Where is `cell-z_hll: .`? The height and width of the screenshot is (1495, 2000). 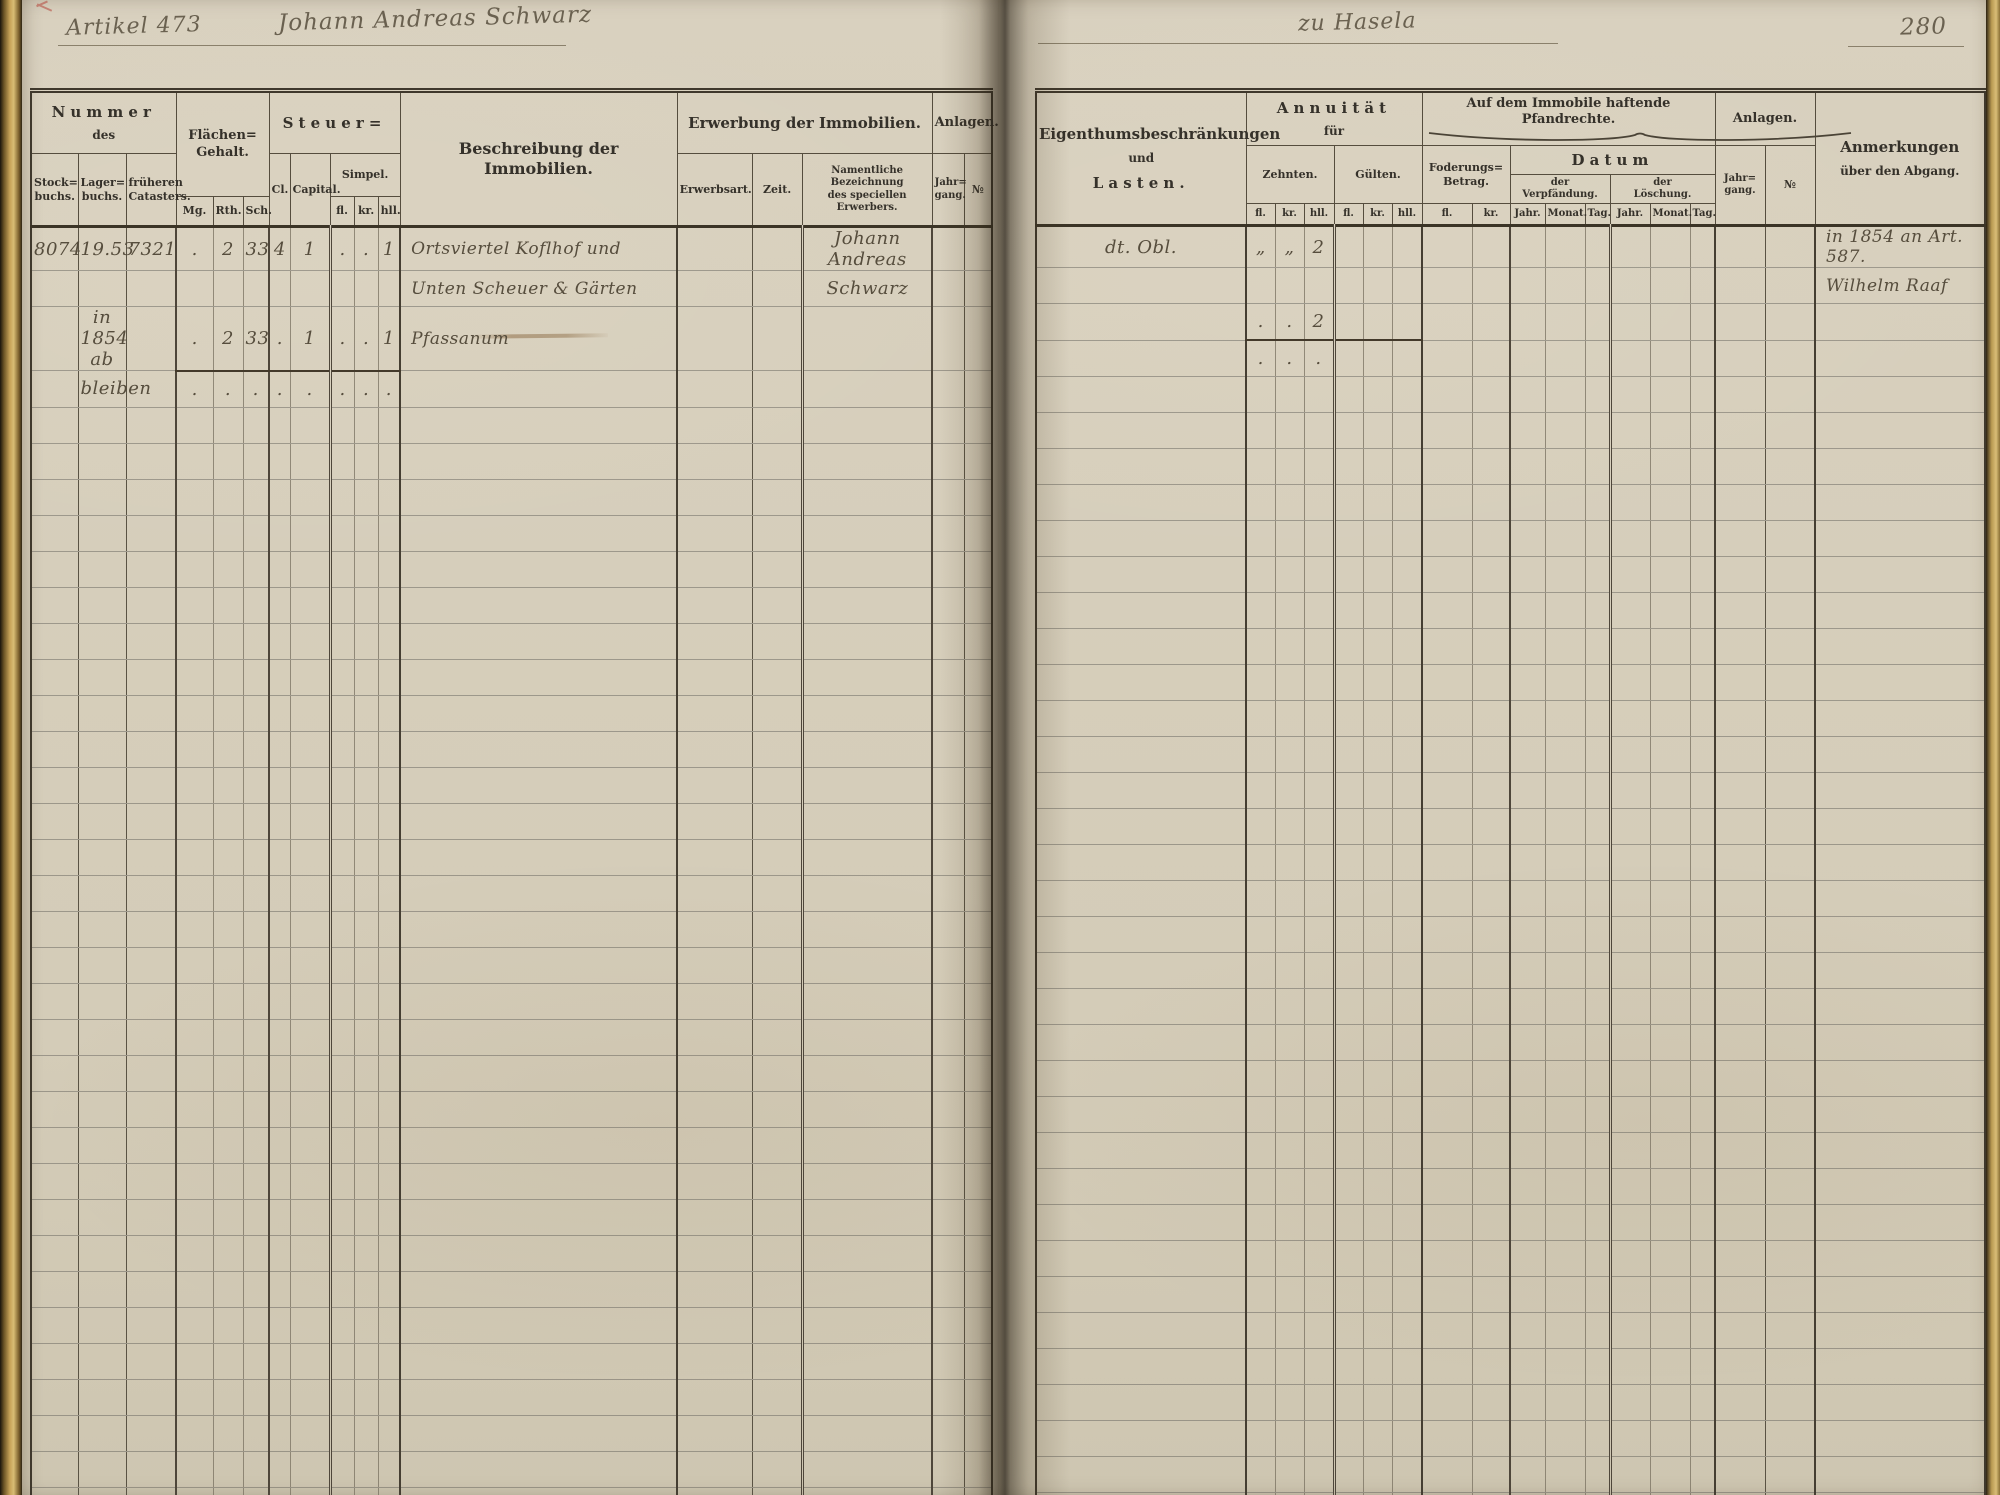 cell-z_hll: . is located at coordinates (1318, 358).